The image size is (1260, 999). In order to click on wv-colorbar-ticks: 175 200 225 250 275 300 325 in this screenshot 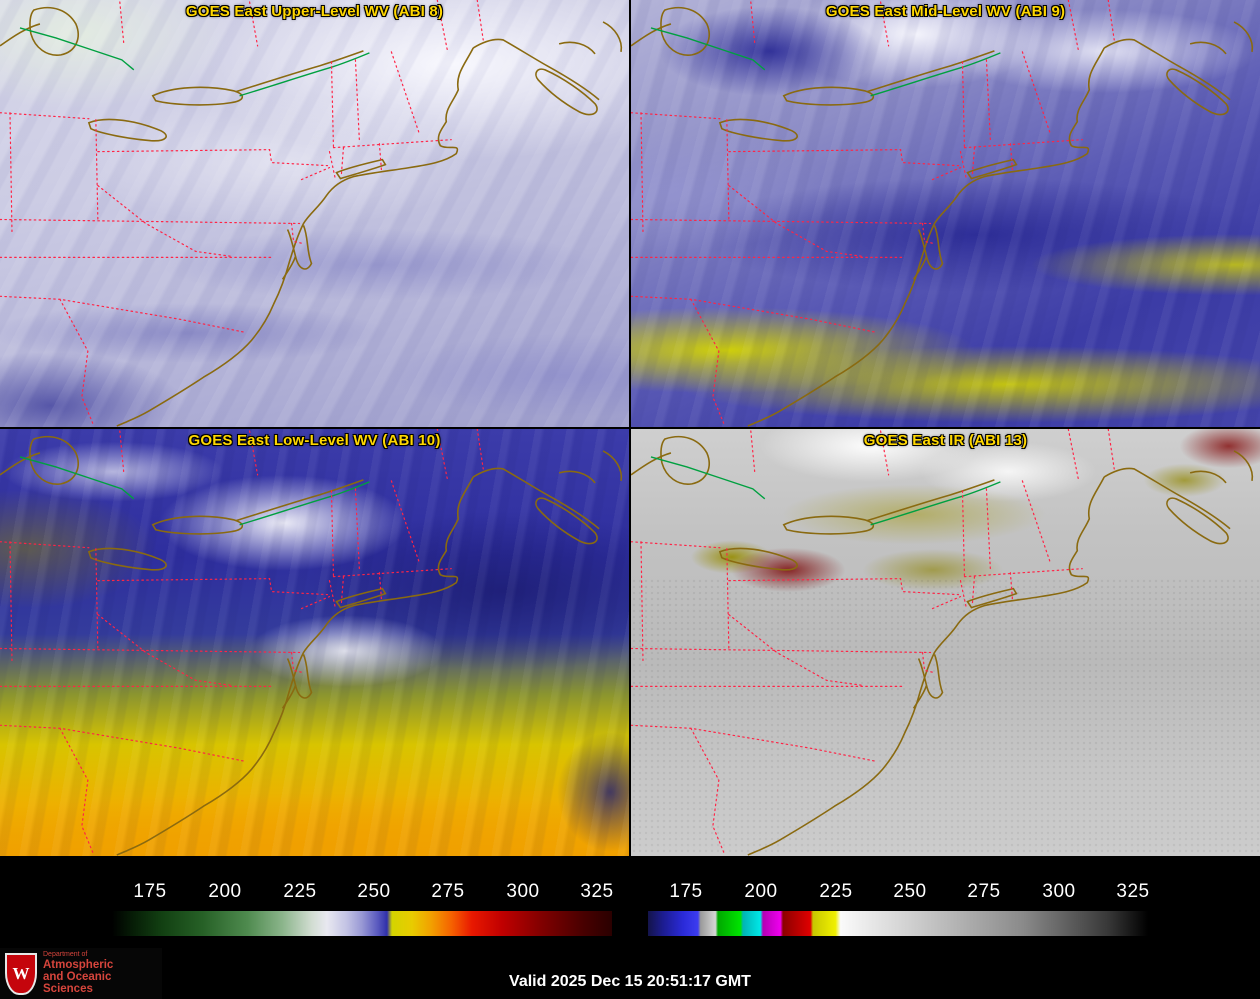, I will do `click(363, 892)`.